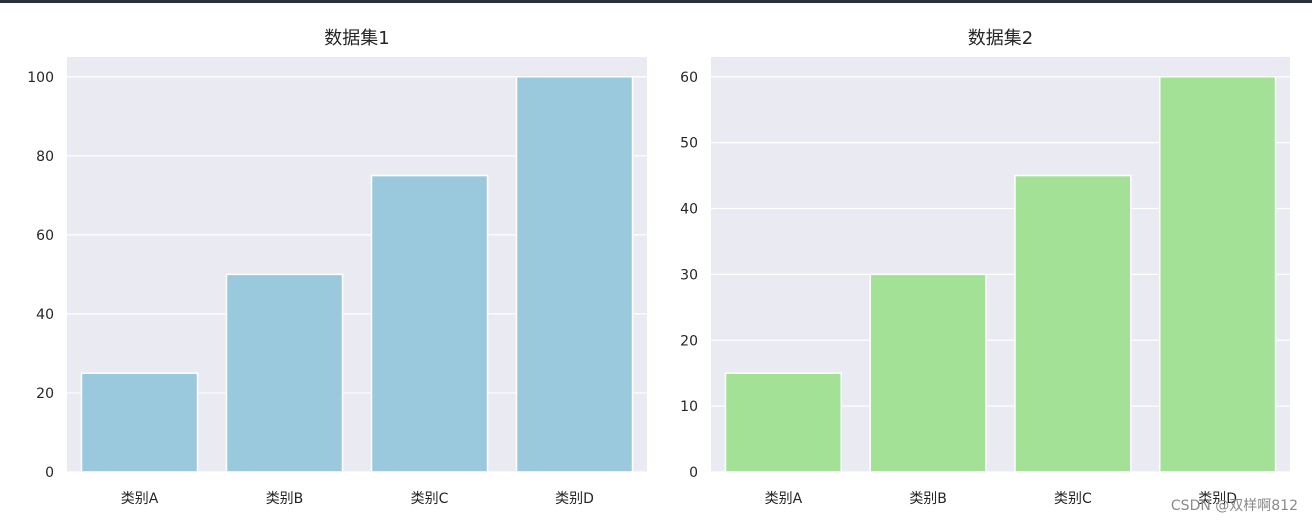 The width and height of the screenshot is (1312, 523). What do you see at coordinates (656, 1) in the screenshot?
I see `top-border` at bounding box center [656, 1].